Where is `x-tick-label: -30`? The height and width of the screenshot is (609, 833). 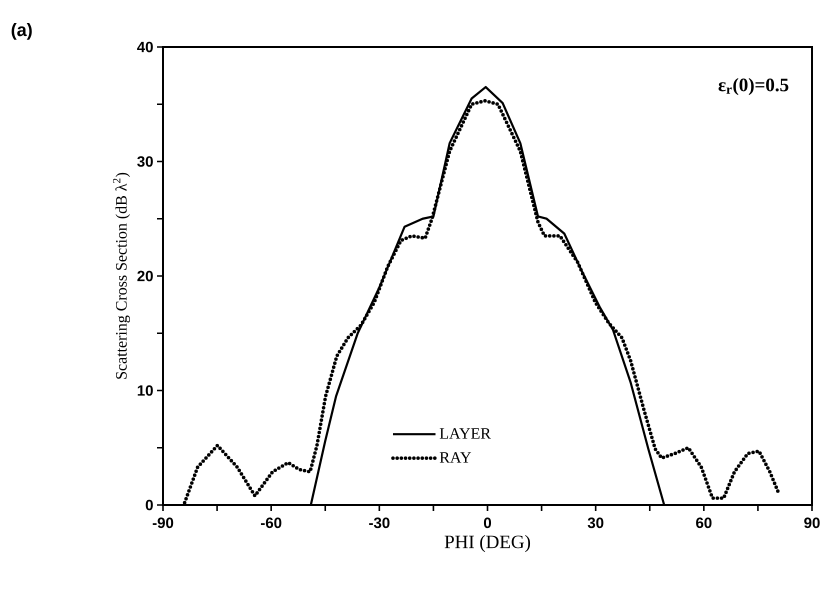 x-tick-label: -30 is located at coordinates (379, 523).